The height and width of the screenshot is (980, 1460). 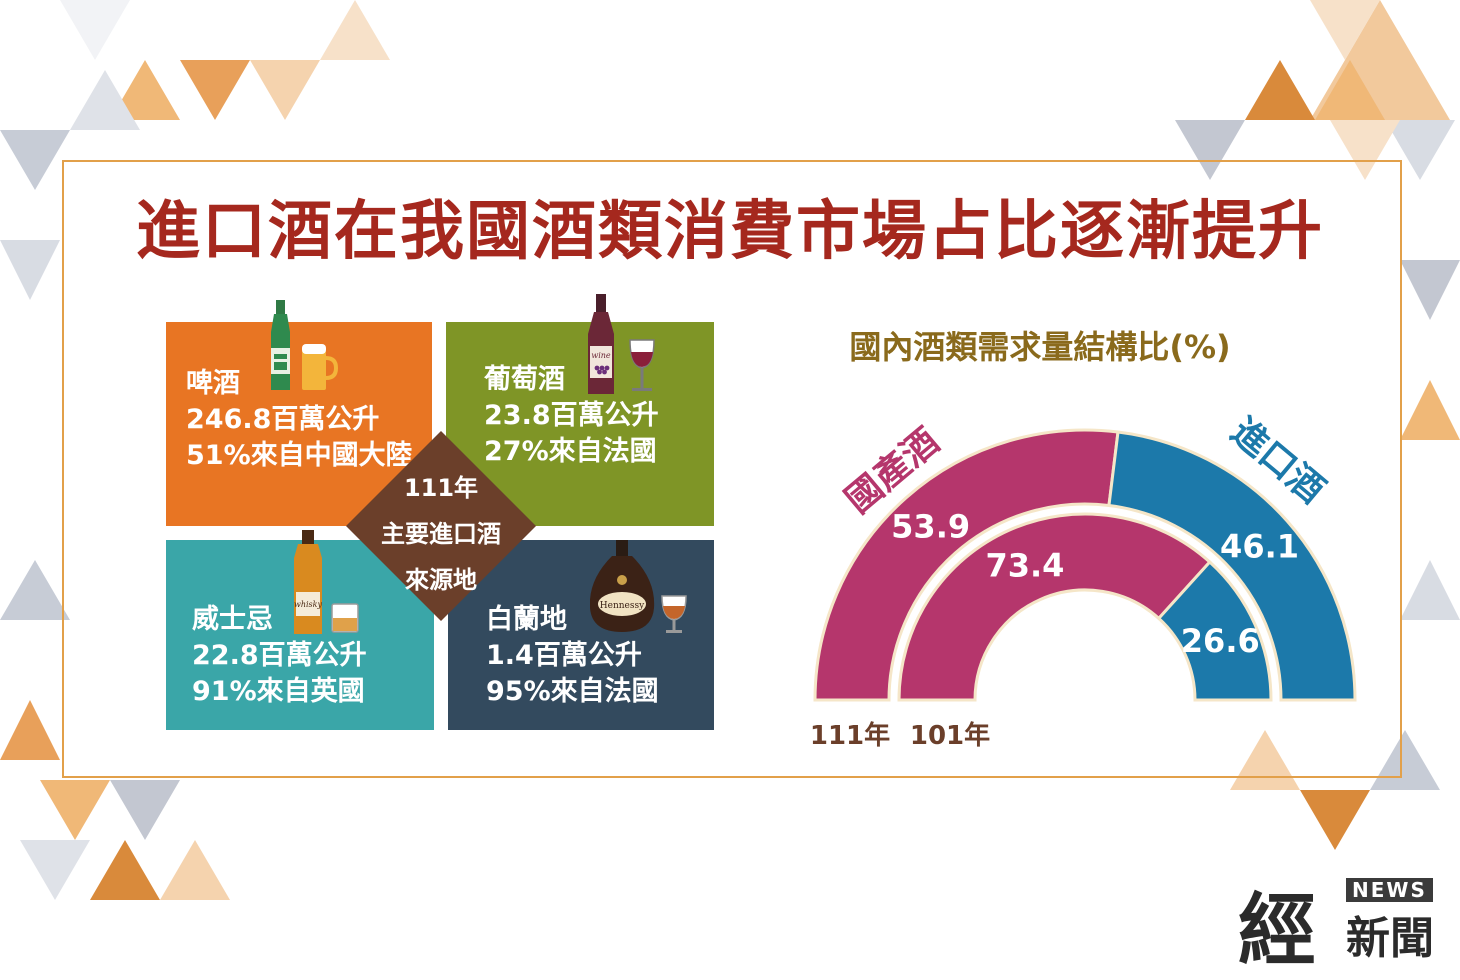 What do you see at coordinates (283, 419) in the screenshot?
I see `tile-beer-volume: 246.8百萬公升` at bounding box center [283, 419].